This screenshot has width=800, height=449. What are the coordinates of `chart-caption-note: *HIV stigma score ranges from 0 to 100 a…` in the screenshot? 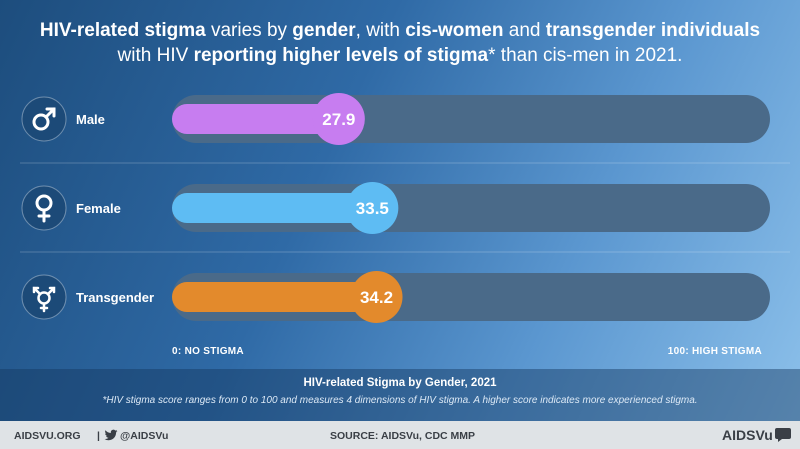 It's located at (400, 400).